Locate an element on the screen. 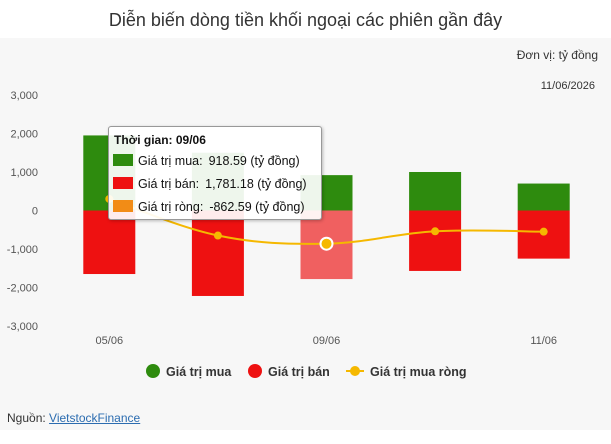 The image size is (611, 444). tooltip-row-sell: Giá trị bán: 1,781.18 (tỷ đồng) is located at coordinates (210, 184).